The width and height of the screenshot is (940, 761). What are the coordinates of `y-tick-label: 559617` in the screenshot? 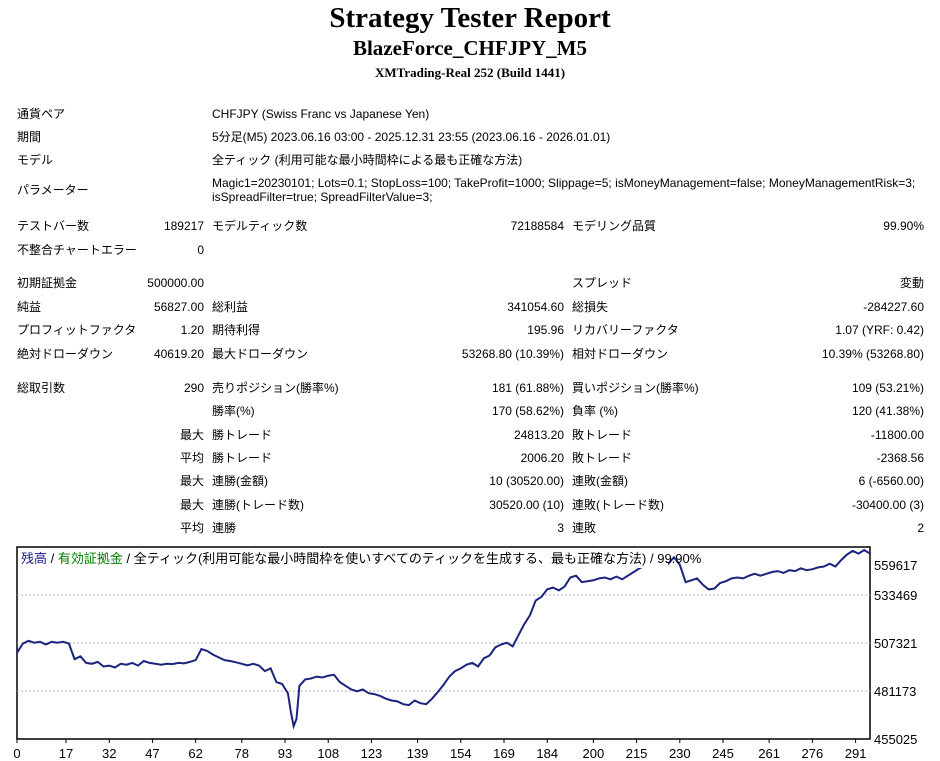 It's located at (895, 565).